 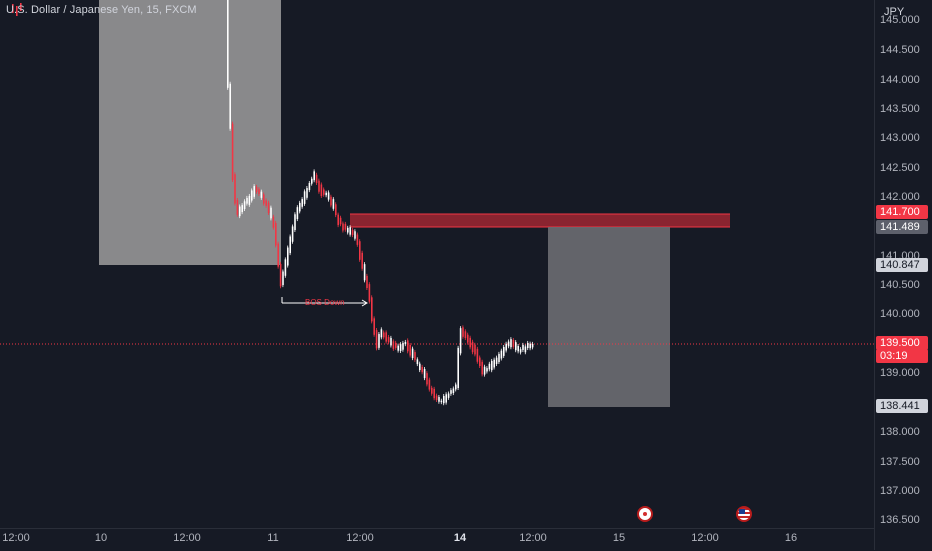 I want to click on gray-supply-box, so click(x=190, y=132).